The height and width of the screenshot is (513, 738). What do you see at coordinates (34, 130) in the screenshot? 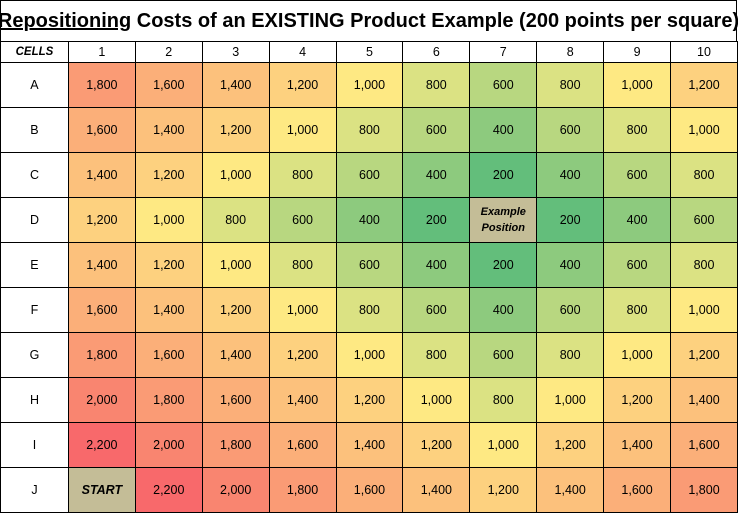
I see `row-header: B` at bounding box center [34, 130].